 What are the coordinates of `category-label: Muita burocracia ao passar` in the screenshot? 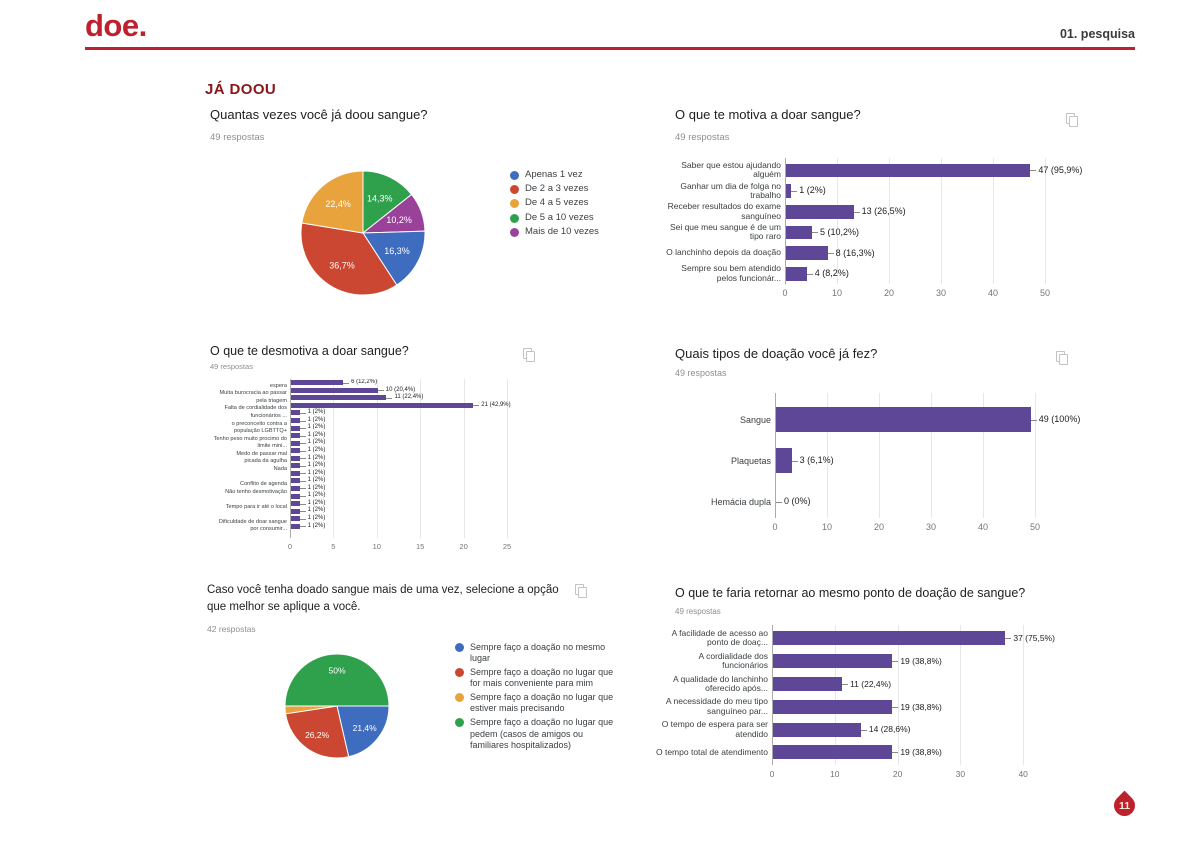 It's located at (253, 393).